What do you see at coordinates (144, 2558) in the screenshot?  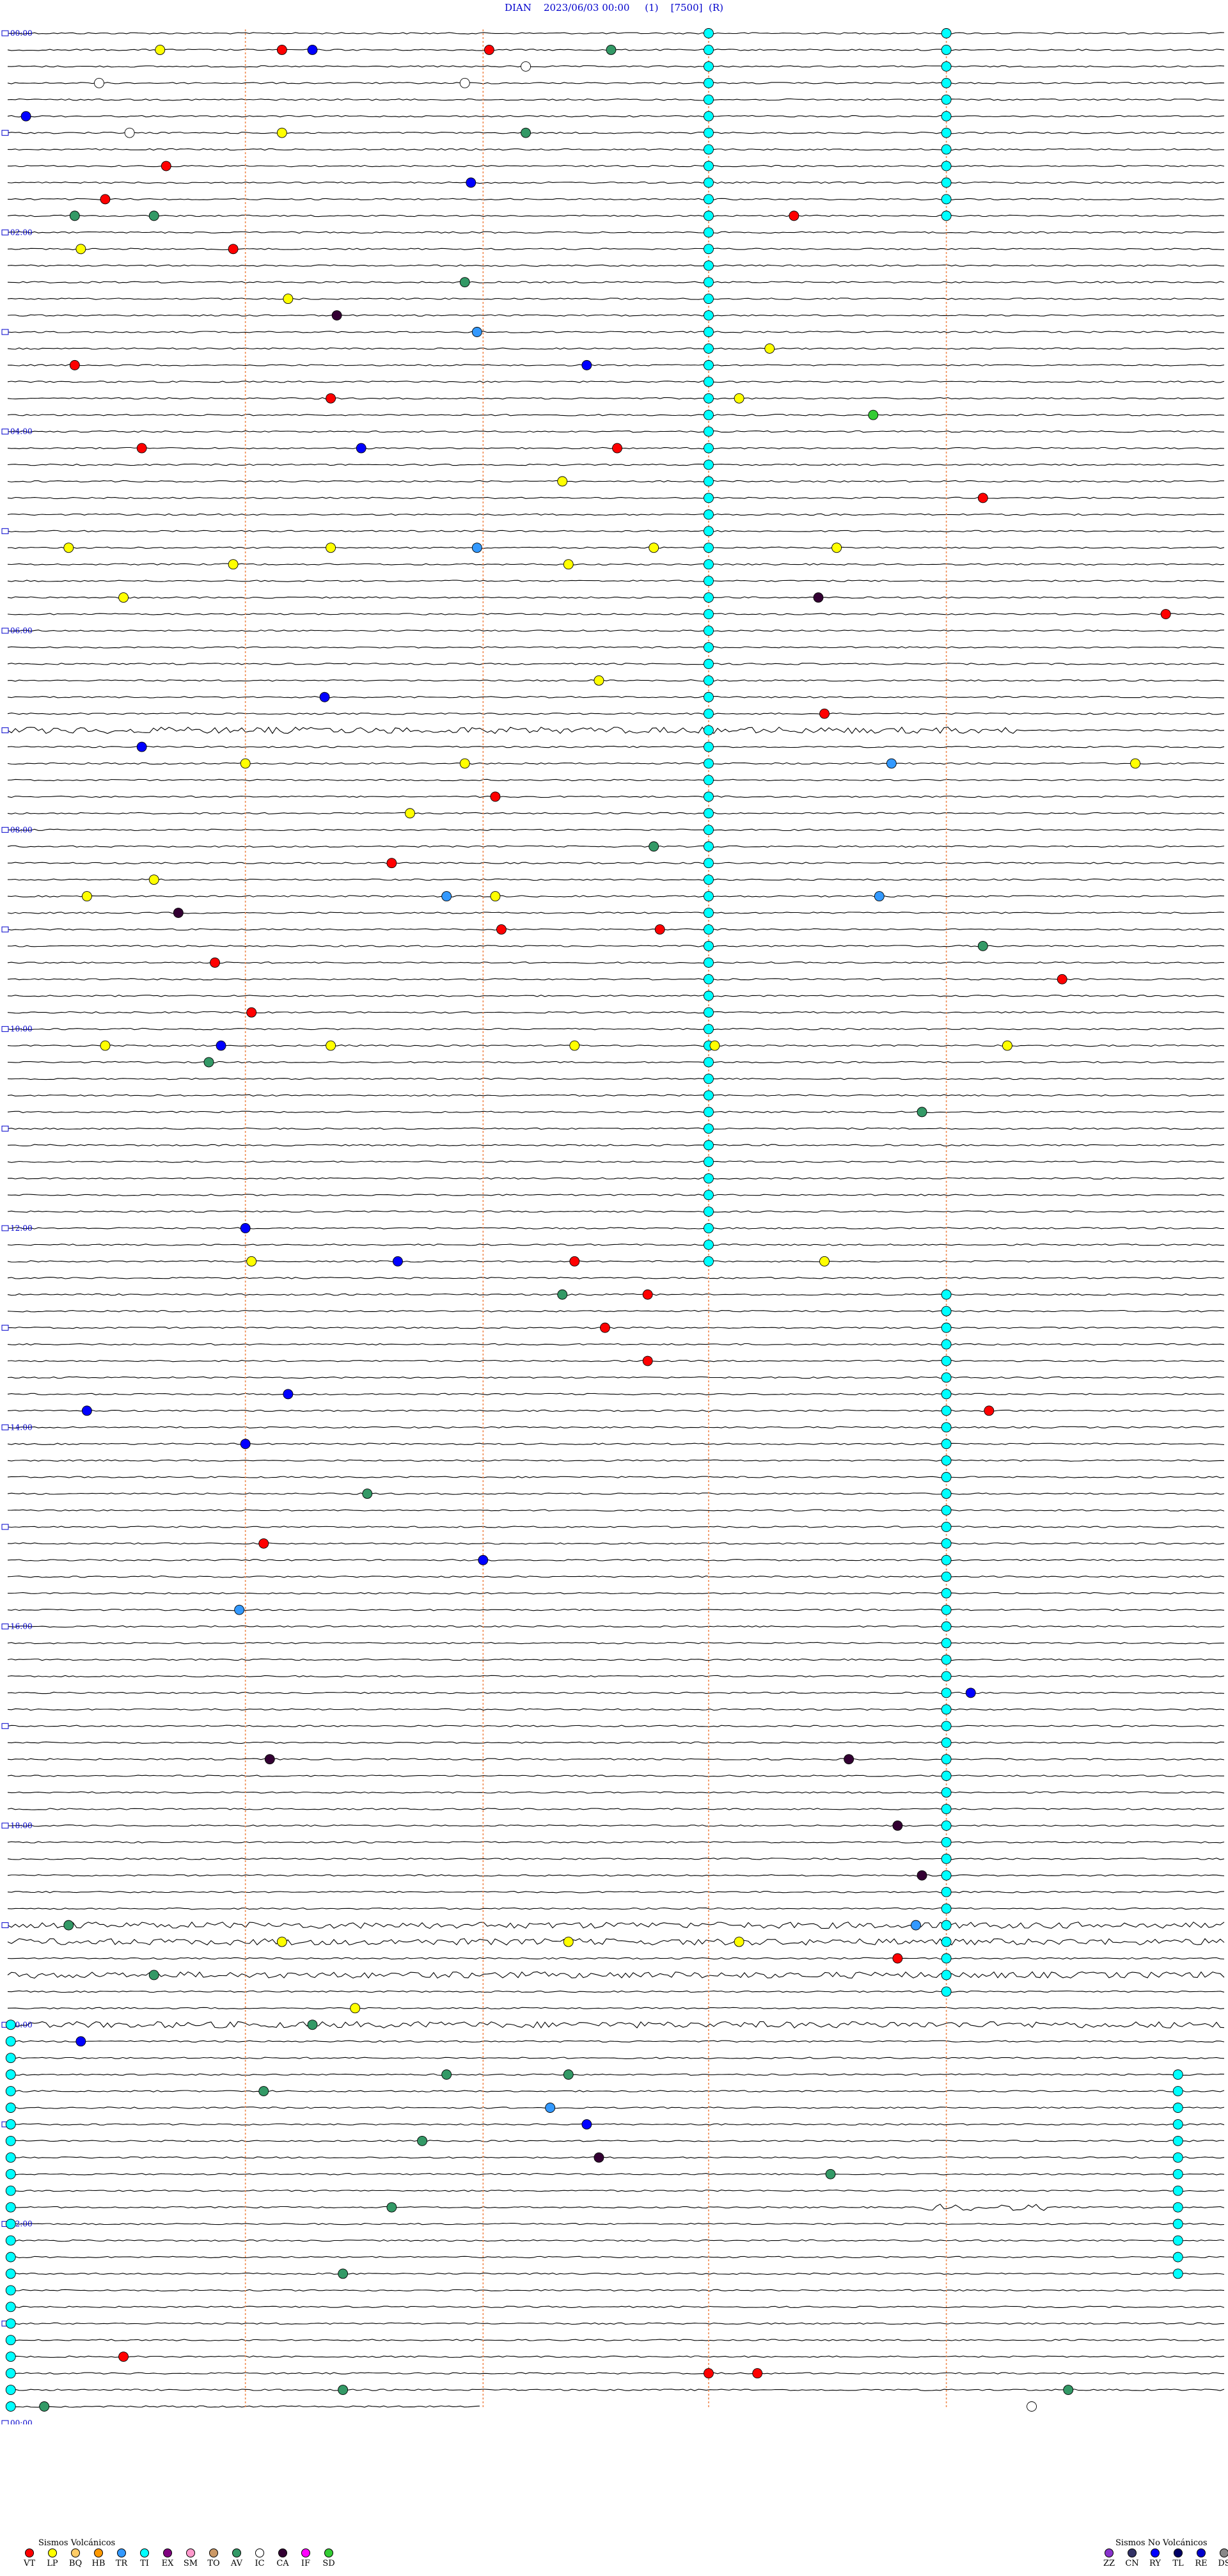 I see `legend-item-ti: TI` at bounding box center [144, 2558].